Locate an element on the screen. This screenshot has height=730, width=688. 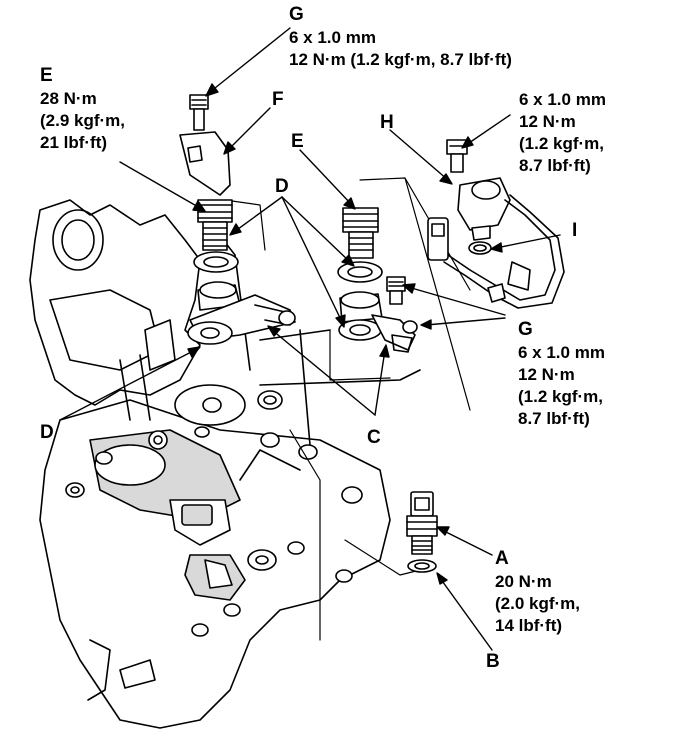
callout-h-spec-line2: 12 N·m is located at coordinates (547, 121).